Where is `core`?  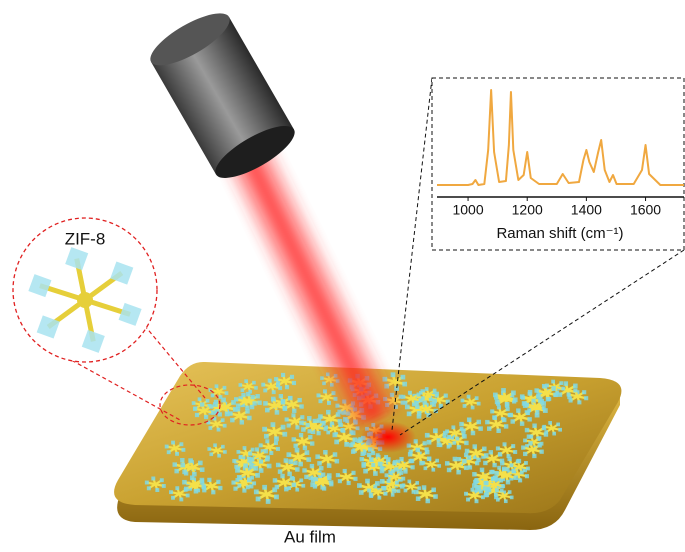
core is located at coordinates (85, 300).